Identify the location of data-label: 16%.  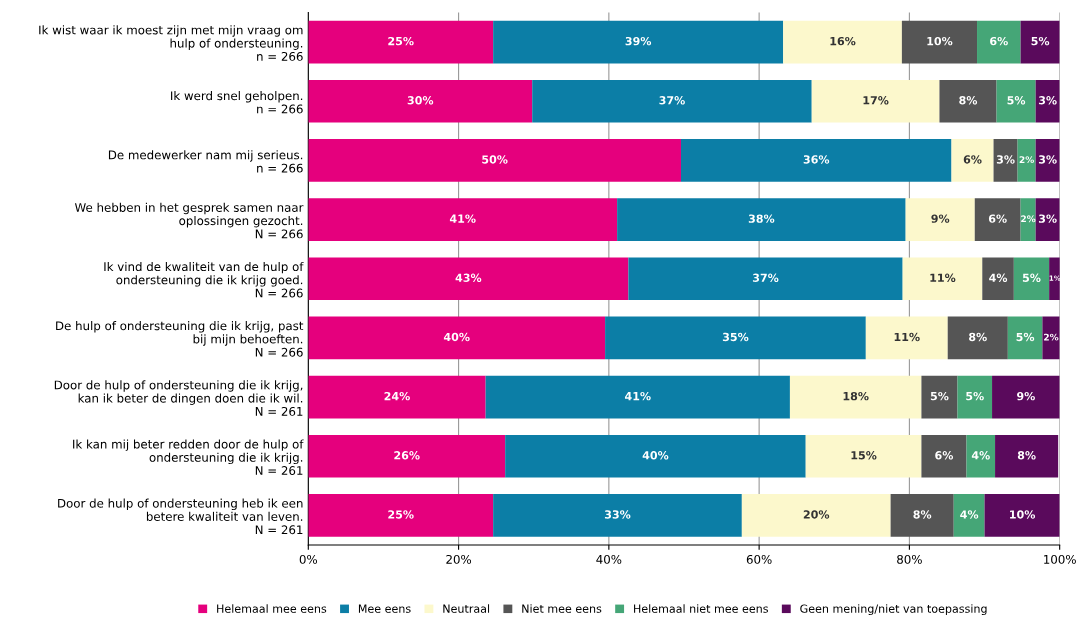
(843, 41).